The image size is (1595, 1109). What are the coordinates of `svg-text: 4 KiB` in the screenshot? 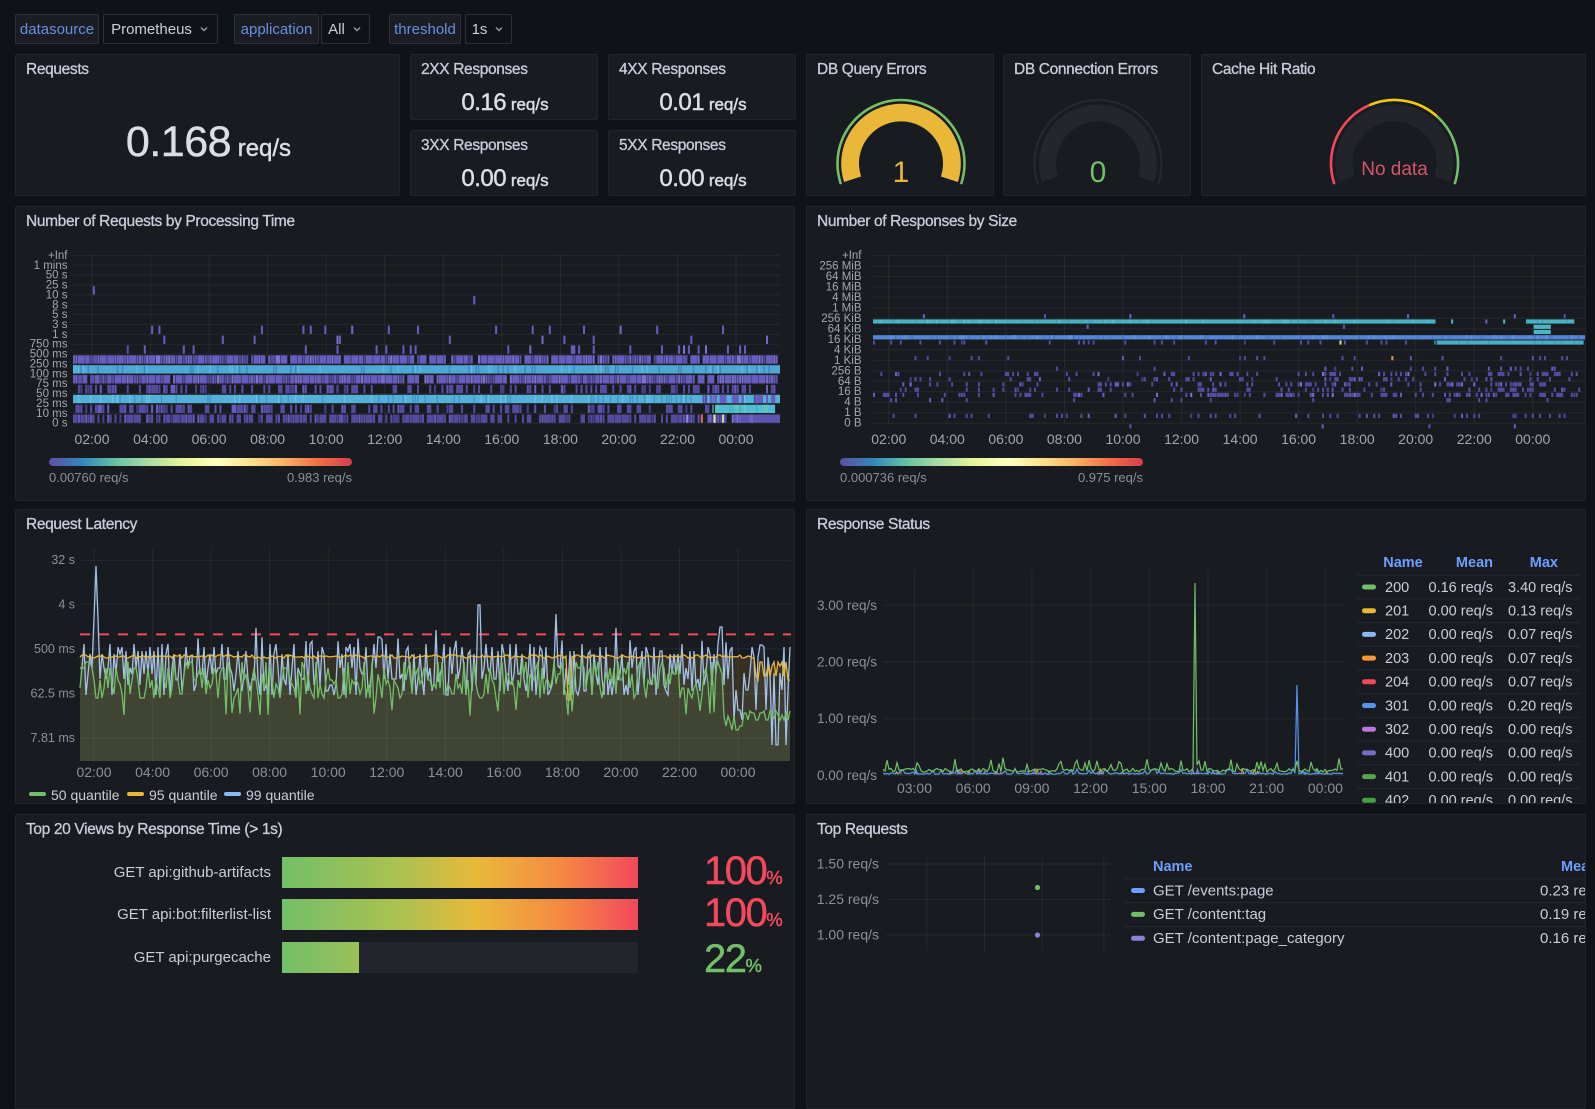 It's located at (848, 350).